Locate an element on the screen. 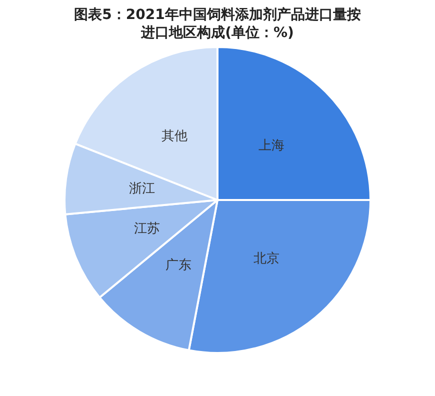 This screenshot has width=435, height=396. slice-label: 广东 is located at coordinates (179, 266).